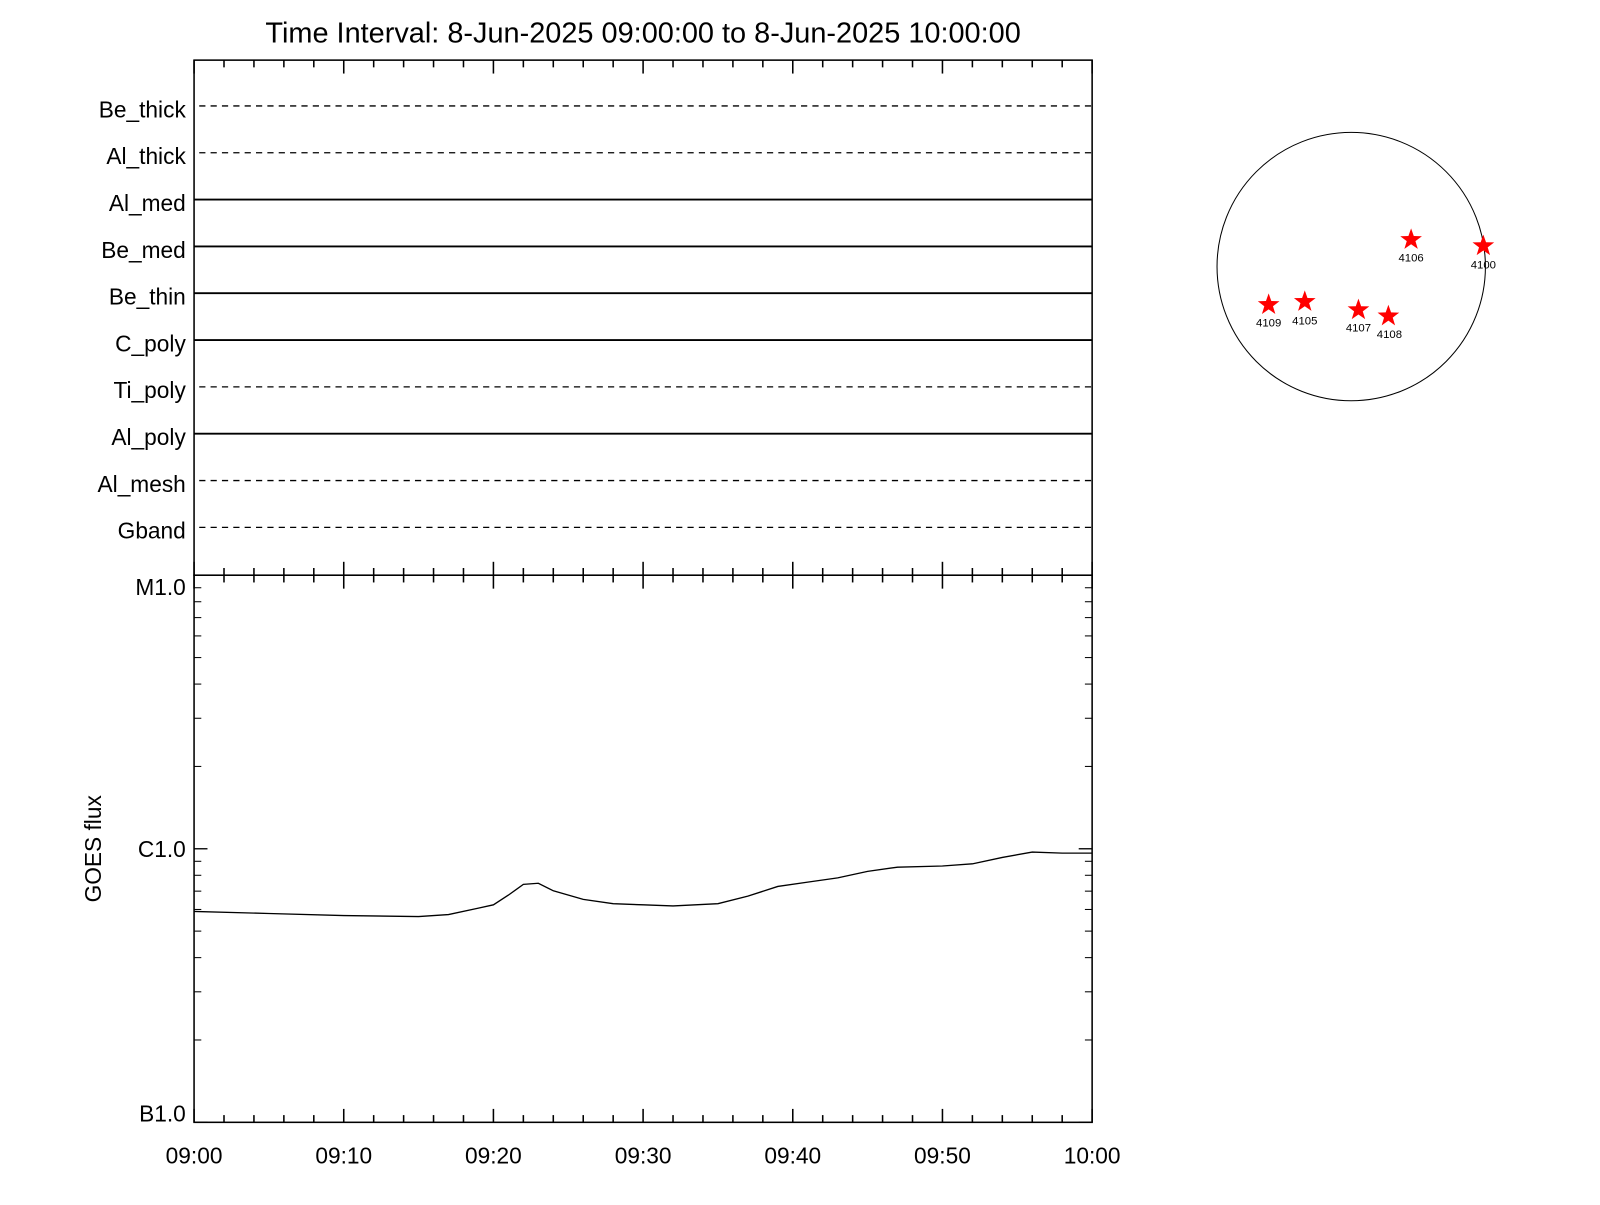  I want to click on filter-label: Al_med, so click(147, 203).